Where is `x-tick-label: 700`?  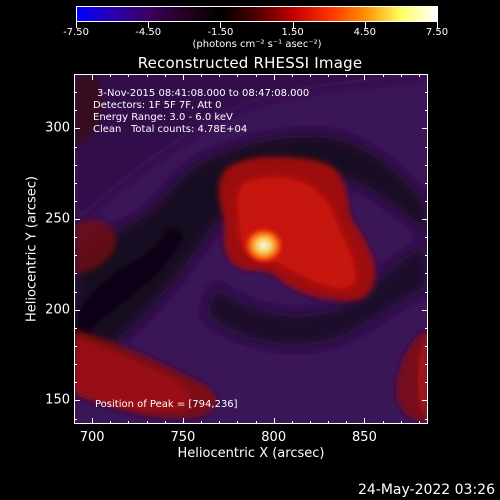
x-tick-label: 700 is located at coordinates (92, 437).